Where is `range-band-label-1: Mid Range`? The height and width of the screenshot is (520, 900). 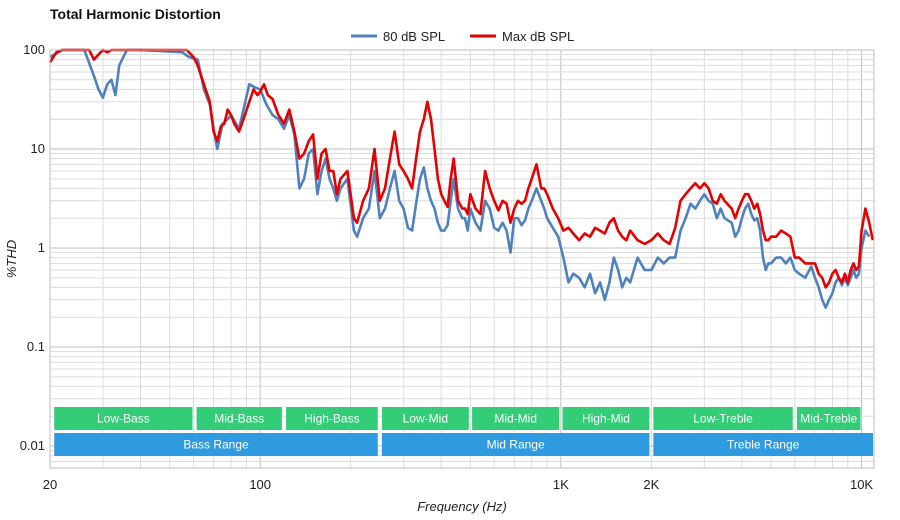 range-band-label-1: Mid Range is located at coordinates (516, 445).